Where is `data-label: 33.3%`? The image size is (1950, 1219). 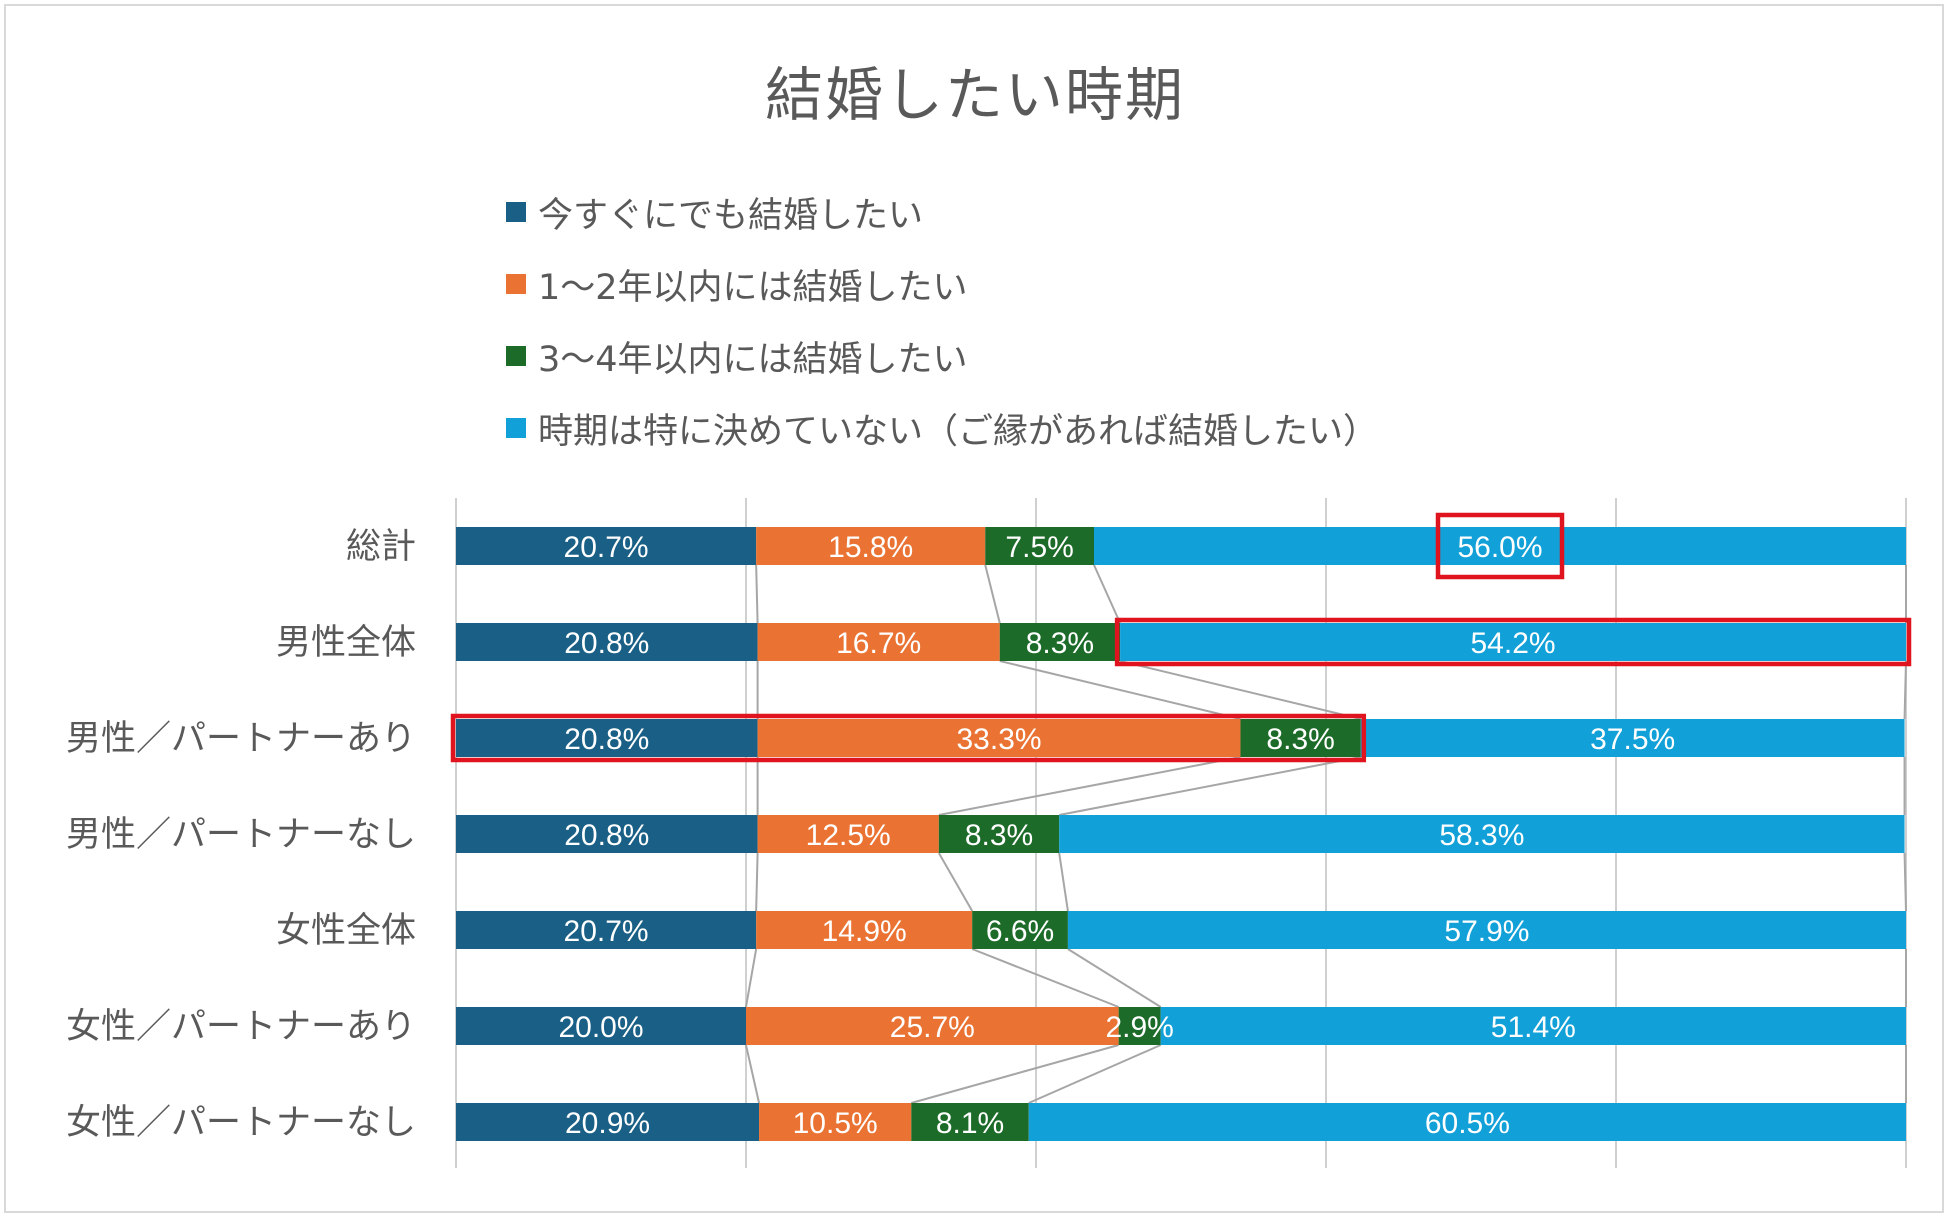 data-label: 33.3% is located at coordinates (998, 739).